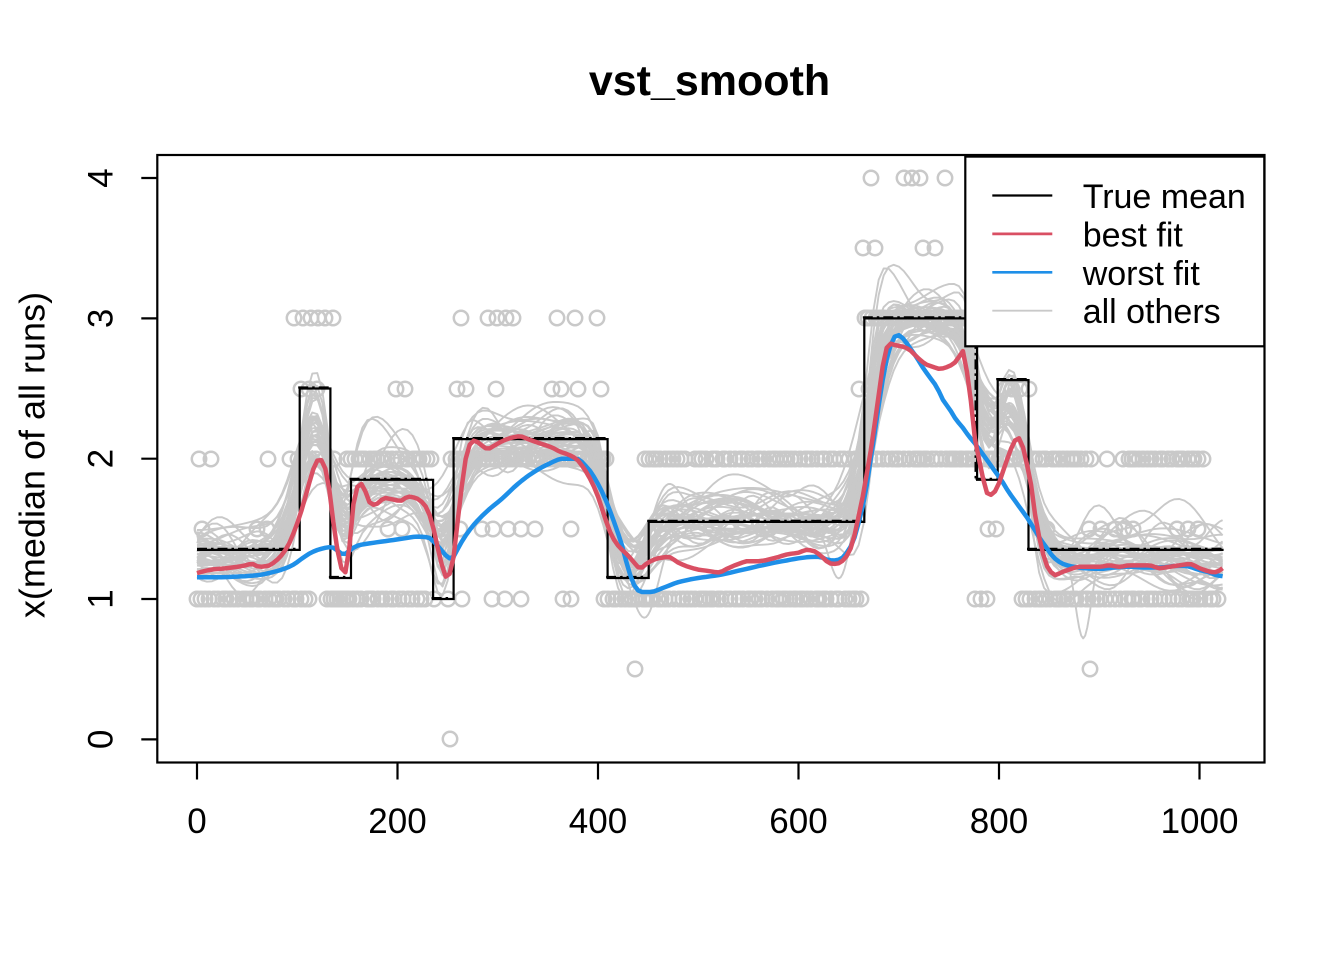 Image resolution: width=1344 pixels, height=960 pixels. What do you see at coordinates (709, 81) in the screenshot?
I see `svg-text: vst_smooth` at bounding box center [709, 81].